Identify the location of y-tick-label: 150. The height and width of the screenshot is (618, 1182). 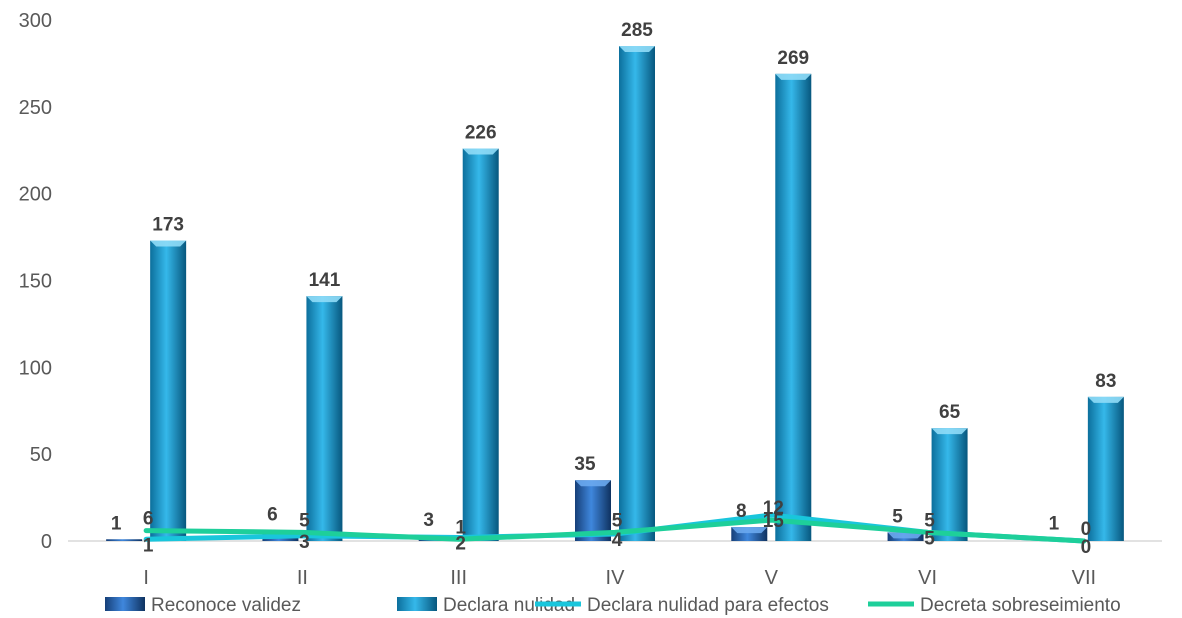
(35, 282).